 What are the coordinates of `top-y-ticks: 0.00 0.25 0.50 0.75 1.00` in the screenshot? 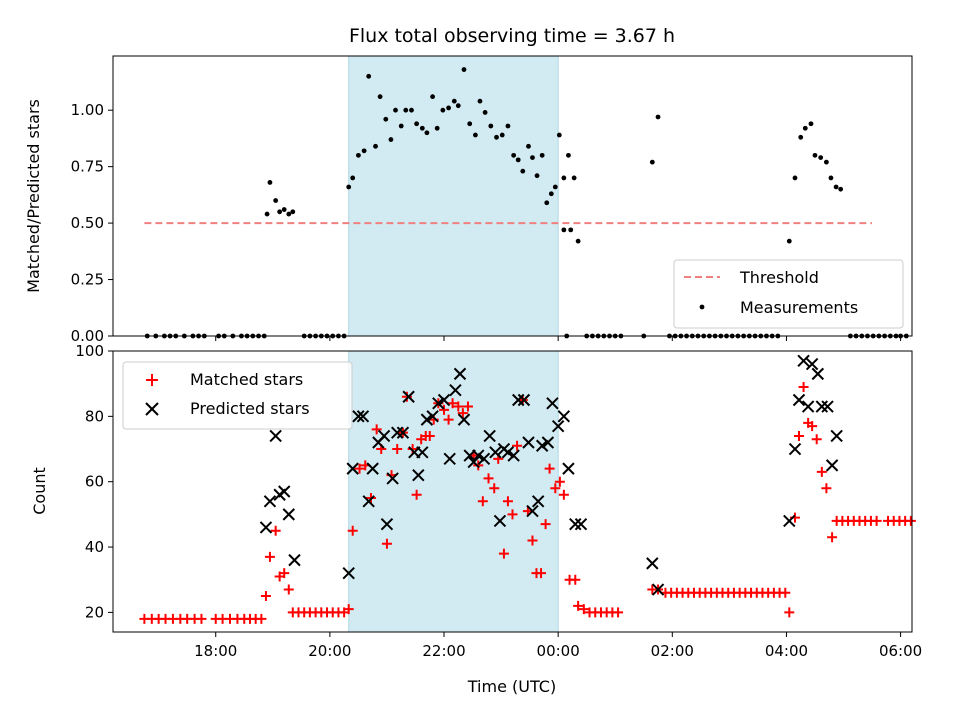 It's located at (92, 223).